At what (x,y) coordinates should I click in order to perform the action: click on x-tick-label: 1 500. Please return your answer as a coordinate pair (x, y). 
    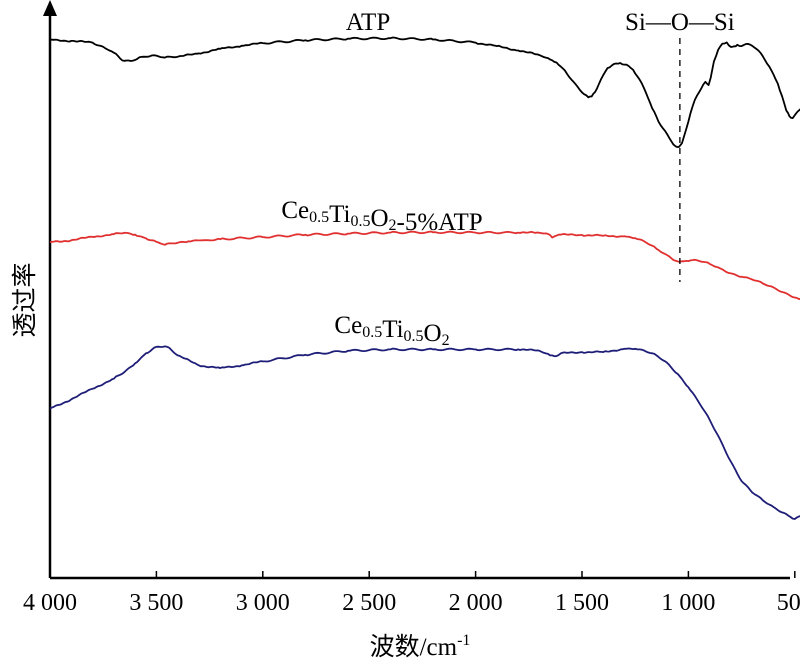
    Looking at the image, I should click on (582, 603).